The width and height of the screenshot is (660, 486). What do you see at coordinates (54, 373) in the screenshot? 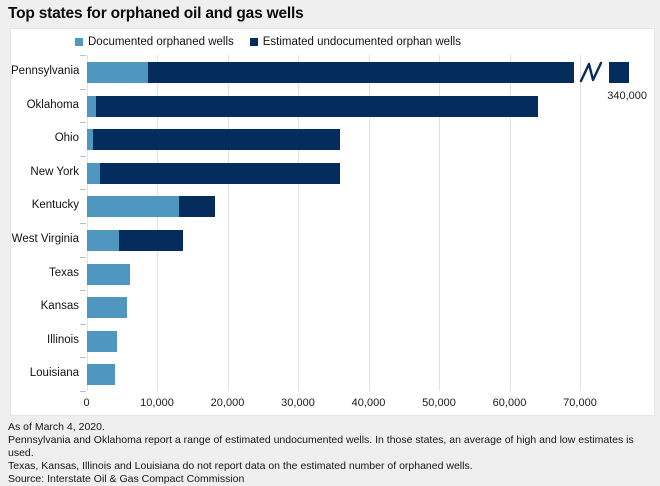
I see `state-label: Louisiana` at bounding box center [54, 373].